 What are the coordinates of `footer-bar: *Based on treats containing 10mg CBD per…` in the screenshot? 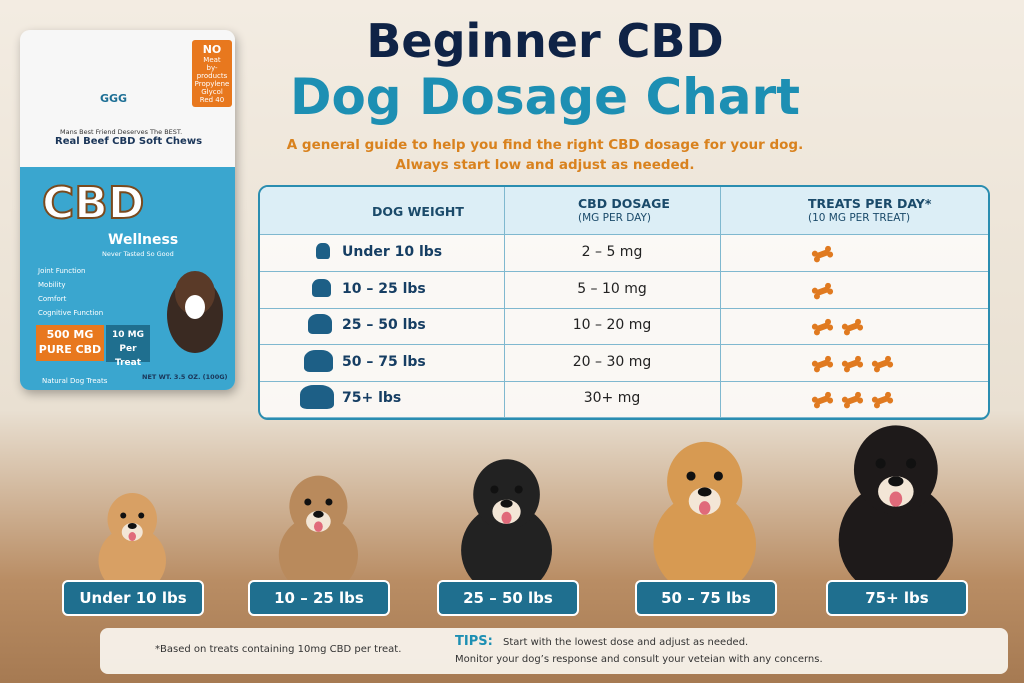 It's located at (554, 651).